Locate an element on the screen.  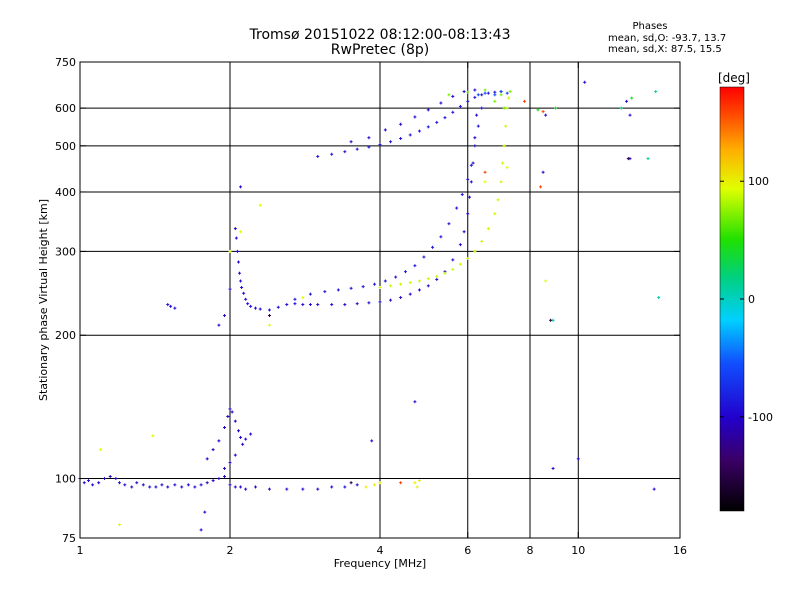
x-tick-label: 1 is located at coordinates (80, 550).